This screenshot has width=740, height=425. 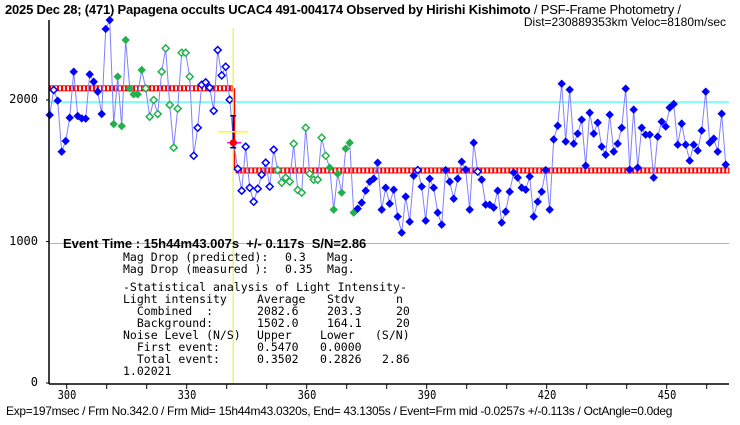 What do you see at coordinates (278, 347) in the screenshot?
I see `first-event-upper: 0.5470` at bounding box center [278, 347].